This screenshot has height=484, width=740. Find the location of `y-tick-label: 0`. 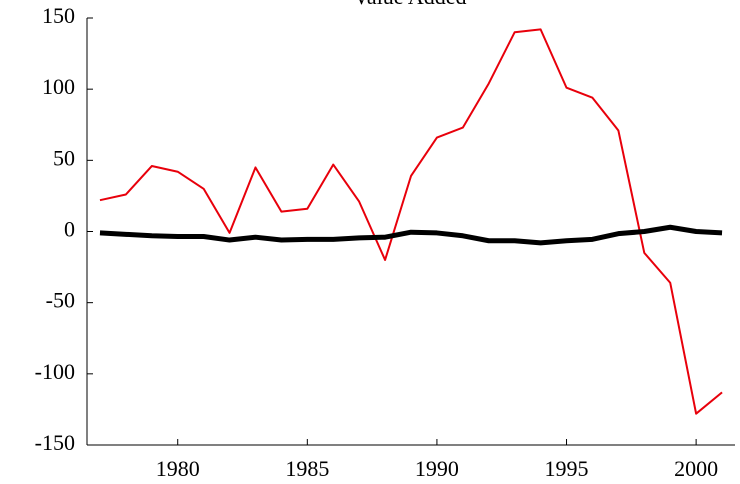

y-tick-label: 0 is located at coordinates (69, 229).